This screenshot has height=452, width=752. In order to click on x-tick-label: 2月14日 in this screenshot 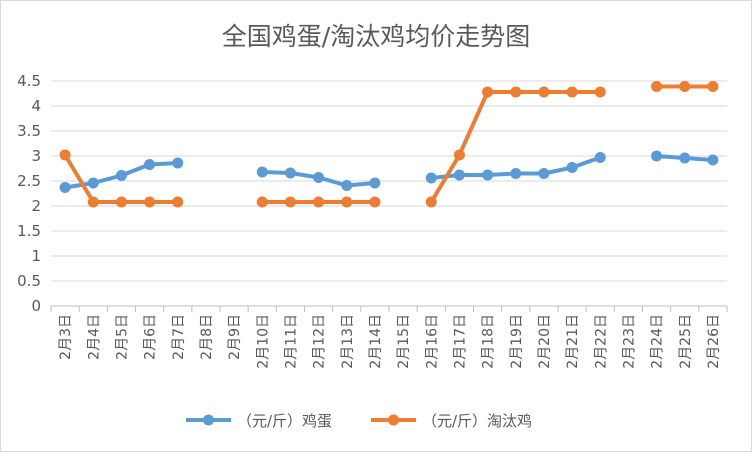, I will do `click(376, 341)`.